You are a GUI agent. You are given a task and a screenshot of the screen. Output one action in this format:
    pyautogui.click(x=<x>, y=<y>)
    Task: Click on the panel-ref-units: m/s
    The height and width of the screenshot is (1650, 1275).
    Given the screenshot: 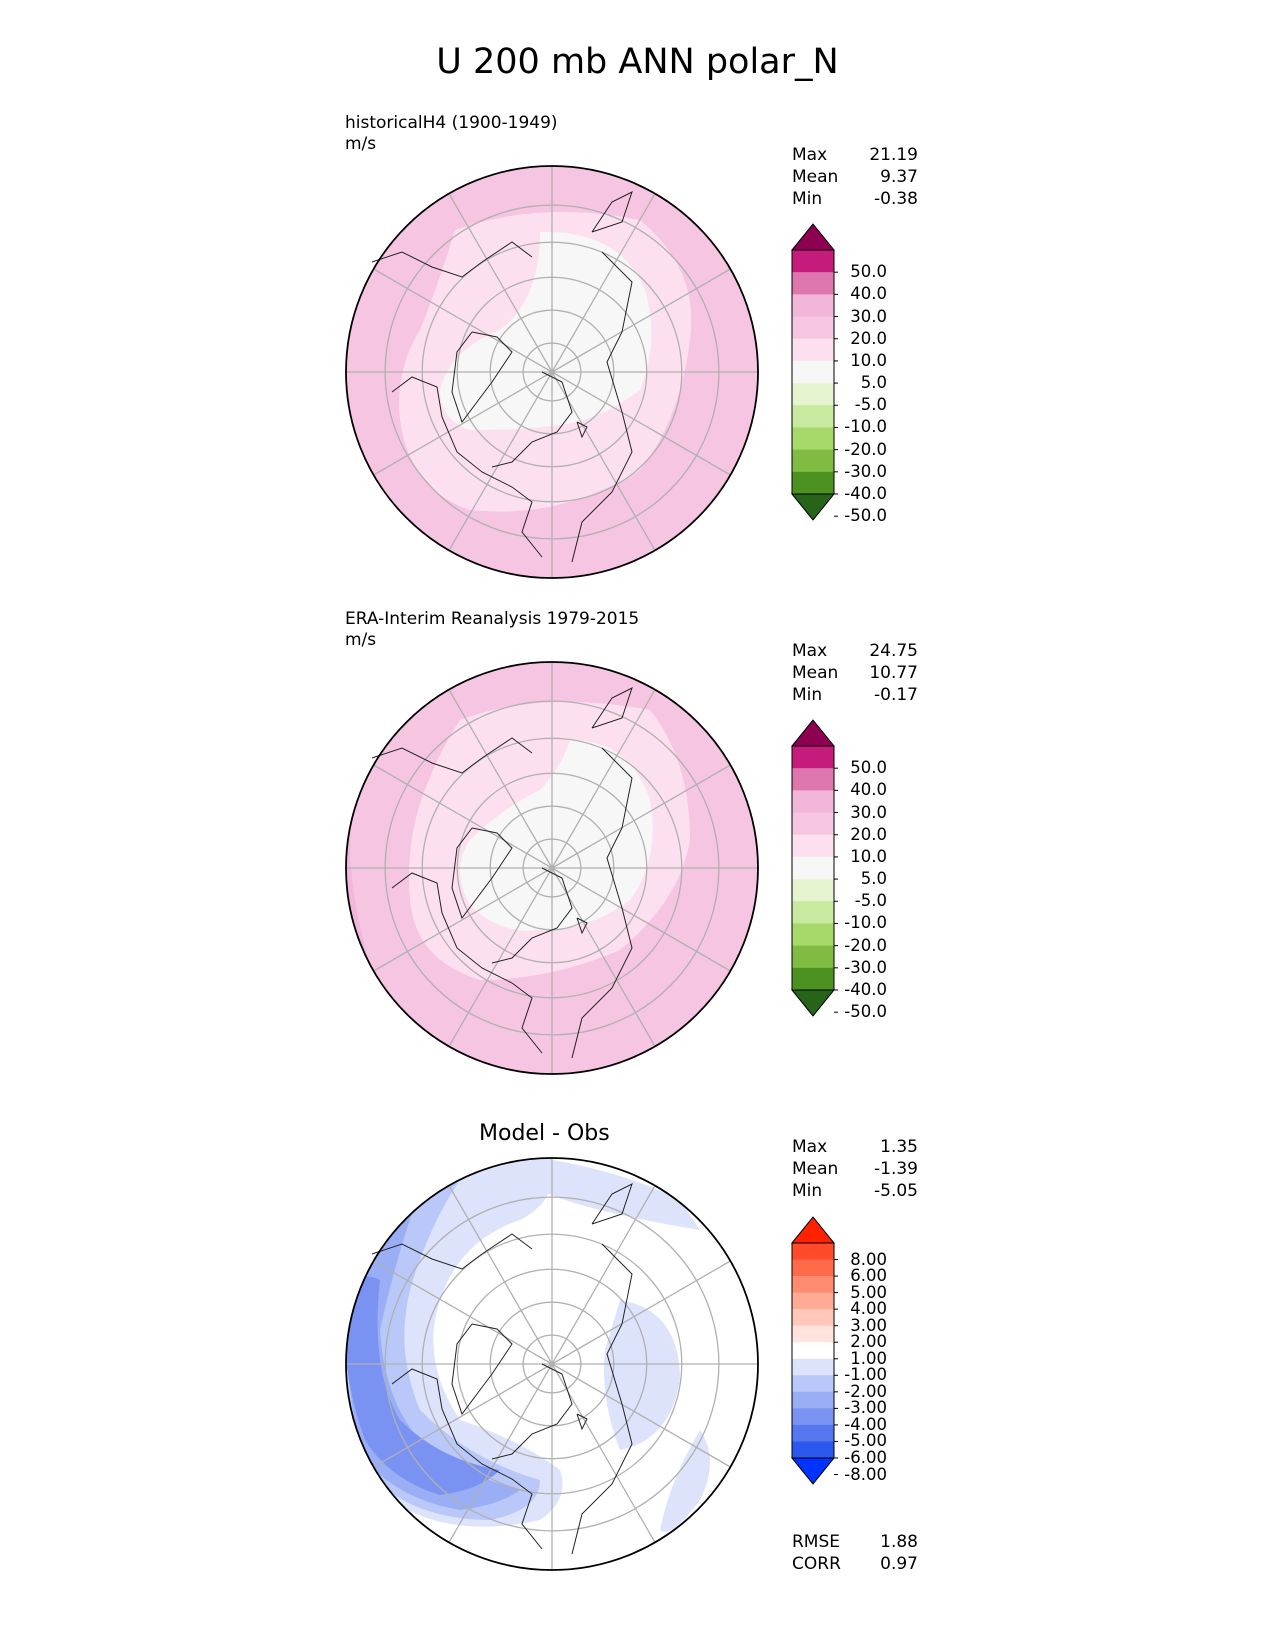 What is the action you would take?
    pyautogui.click(x=361, y=640)
    